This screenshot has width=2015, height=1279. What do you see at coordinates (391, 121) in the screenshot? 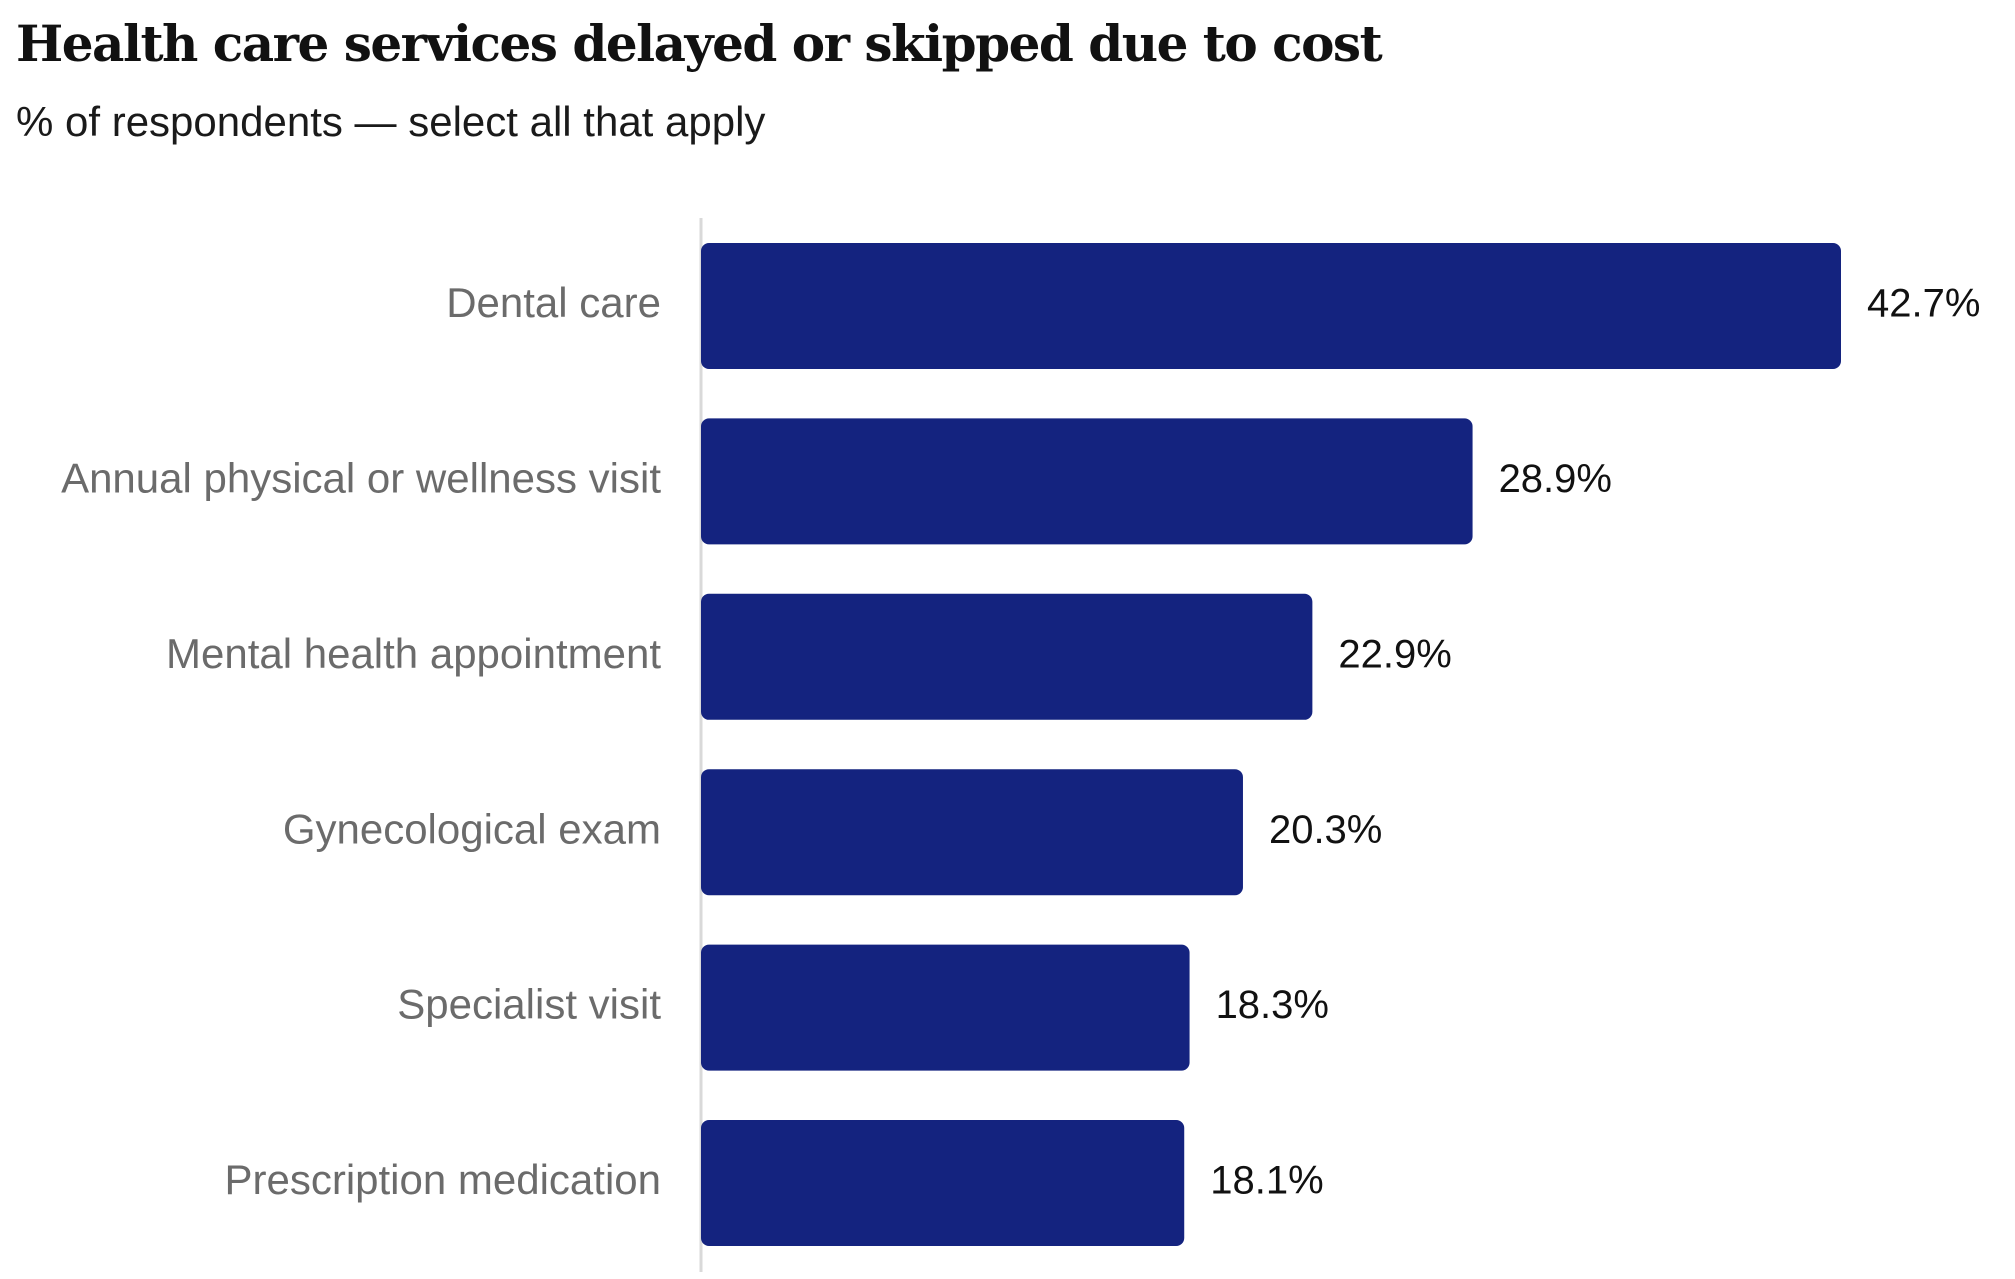
I see `chart-subtitle: % of respondents — select all that apply` at bounding box center [391, 121].